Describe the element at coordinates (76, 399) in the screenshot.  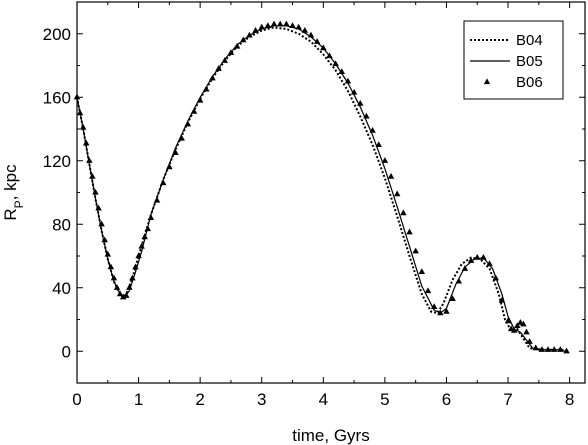
I see `x-tick-label: 0` at that location.